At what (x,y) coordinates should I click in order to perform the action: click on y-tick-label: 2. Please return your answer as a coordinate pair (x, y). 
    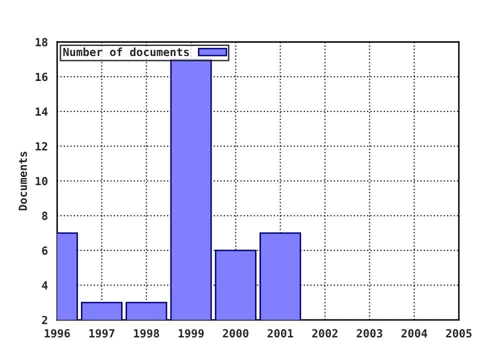
    Looking at the image, I should click on (45, 320).